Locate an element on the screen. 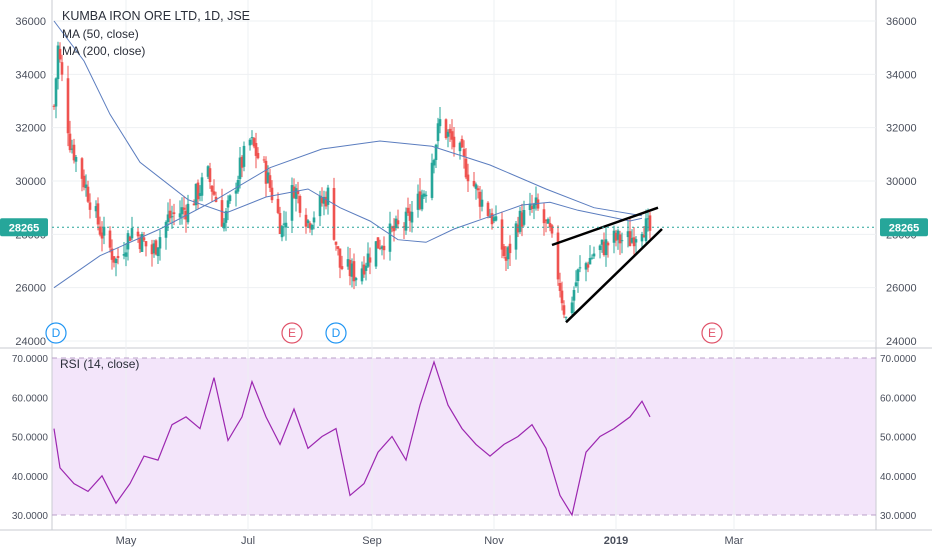  rsi-label: RSI (14, close) is located at coordinates (100, 364).